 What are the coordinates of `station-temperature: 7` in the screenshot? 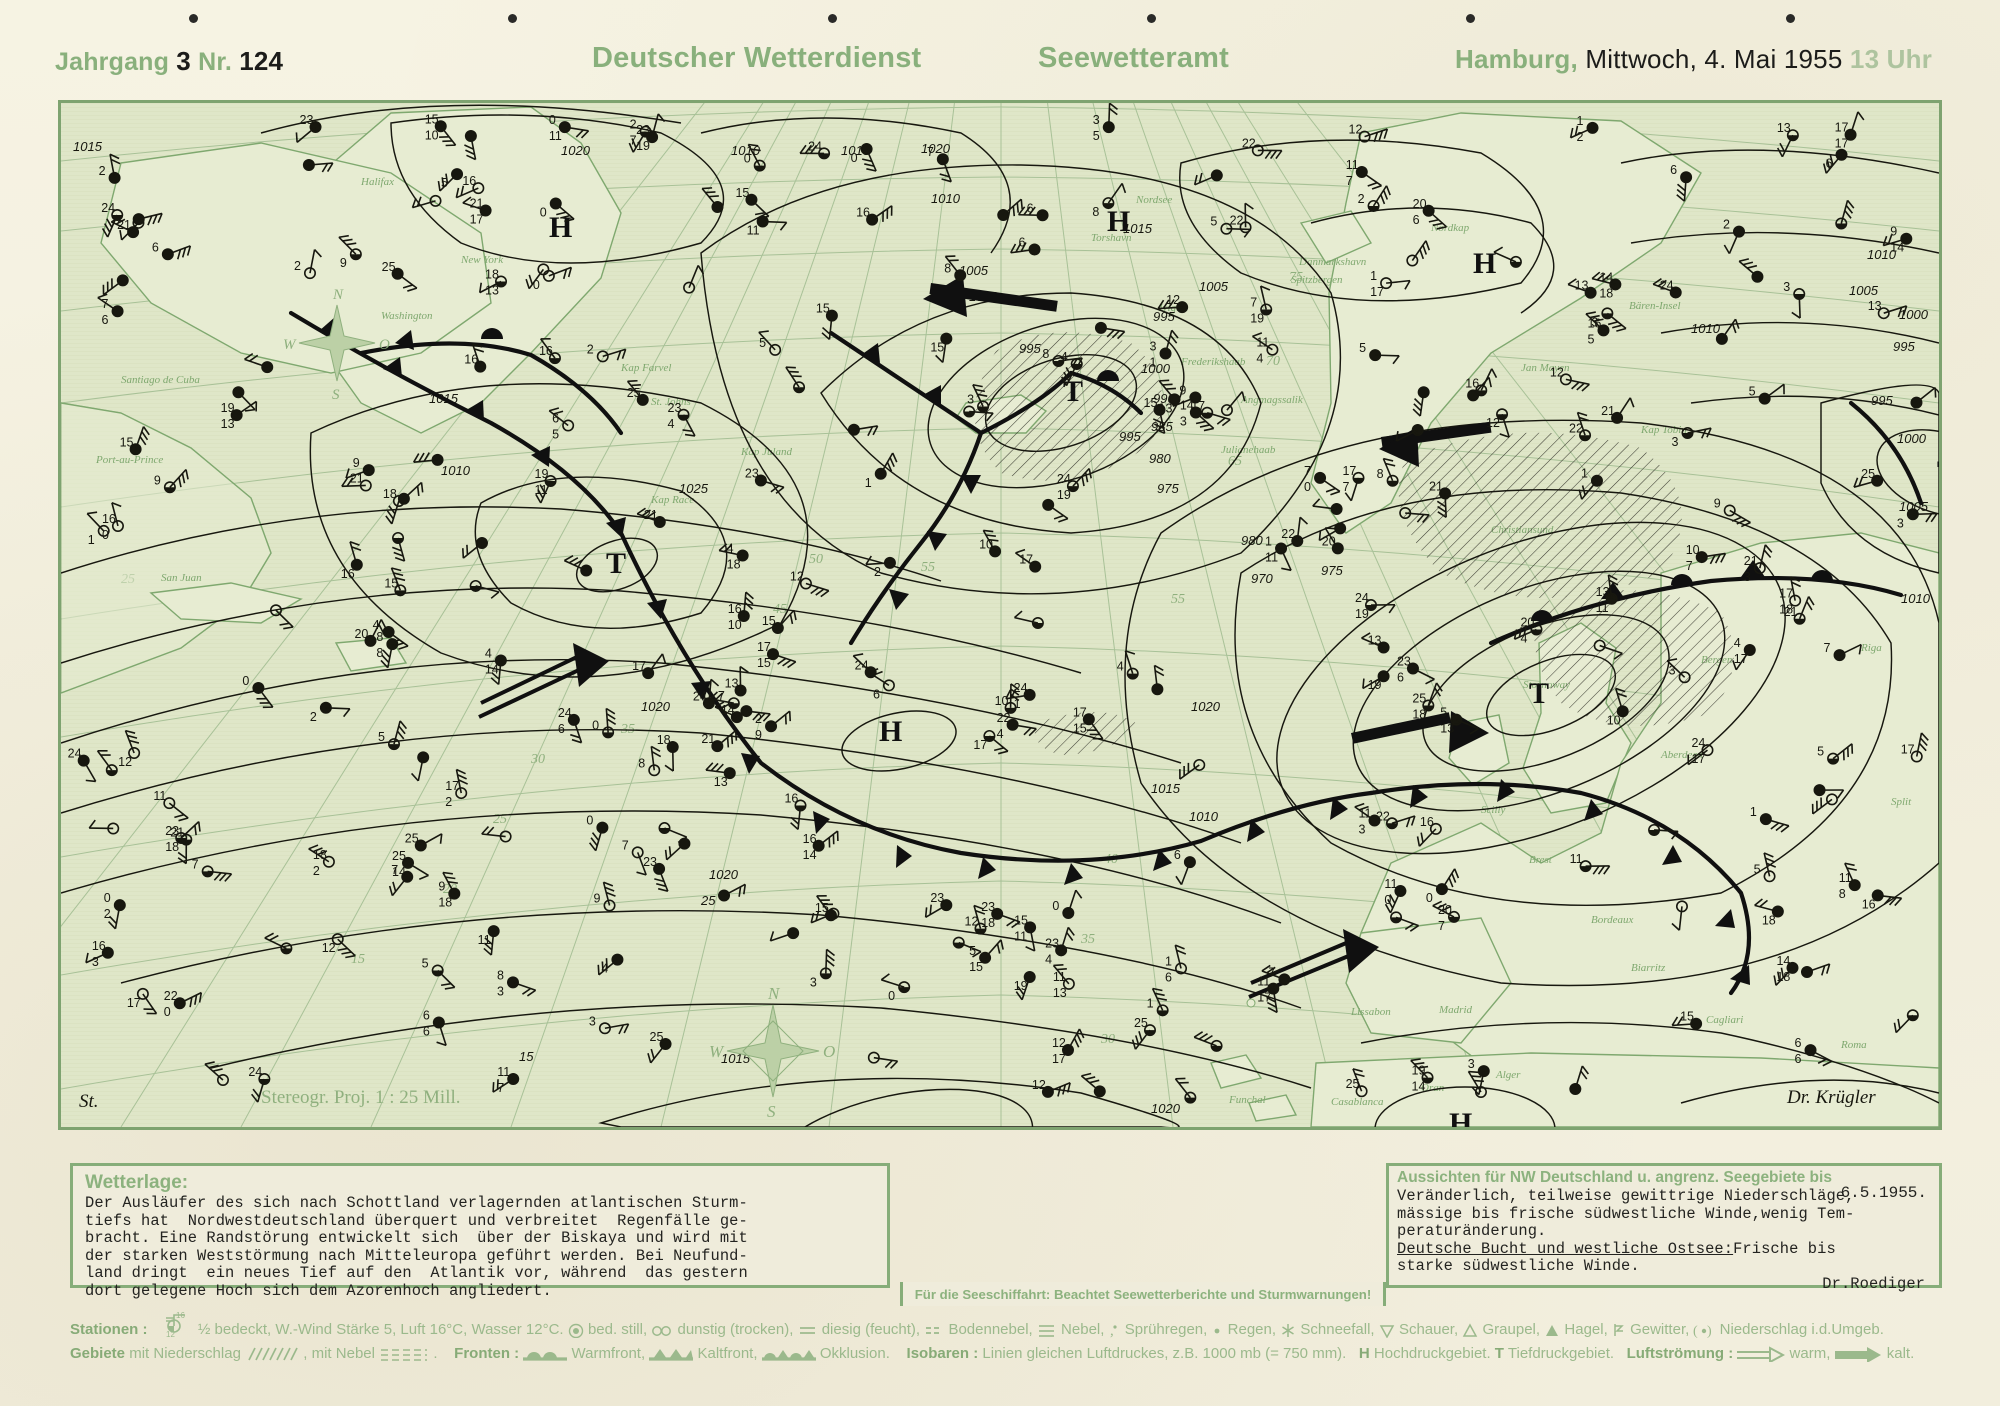 It's located at (625, 845).